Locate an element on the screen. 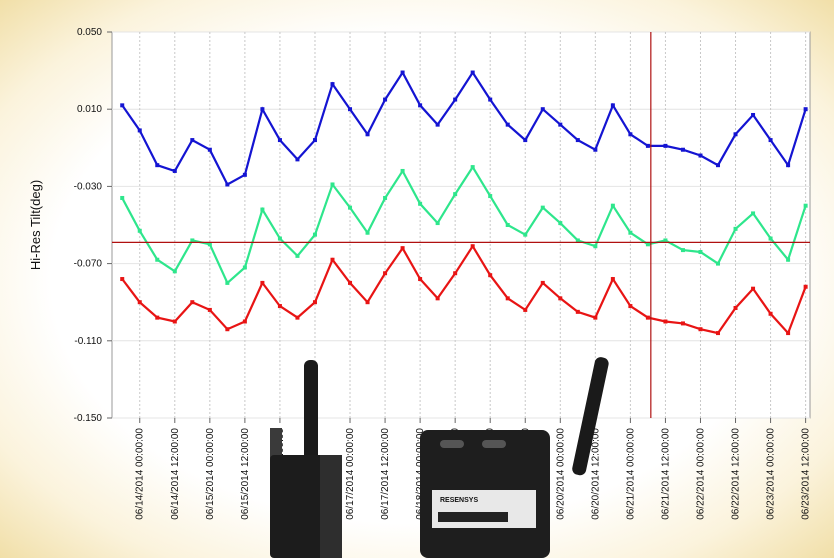 Image resolution: width=834 pixels, height=558 pixels. x-tick-label: 06/17/2014 00:00:00 is located at coordinates (350, 474).